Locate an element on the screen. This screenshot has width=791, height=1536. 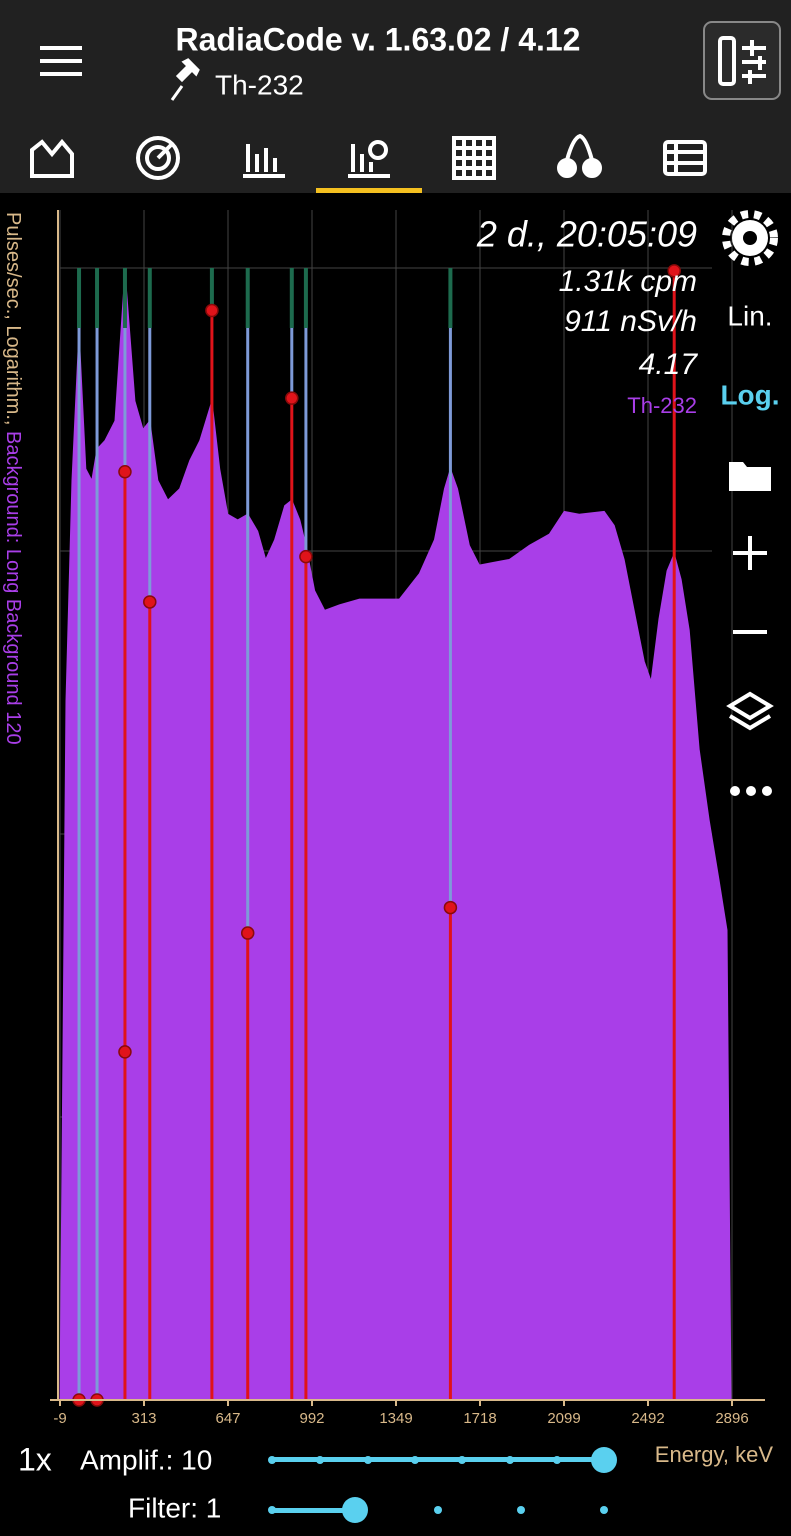
dose-rate: 911 nSv/h is located at coordinates (630, 321).